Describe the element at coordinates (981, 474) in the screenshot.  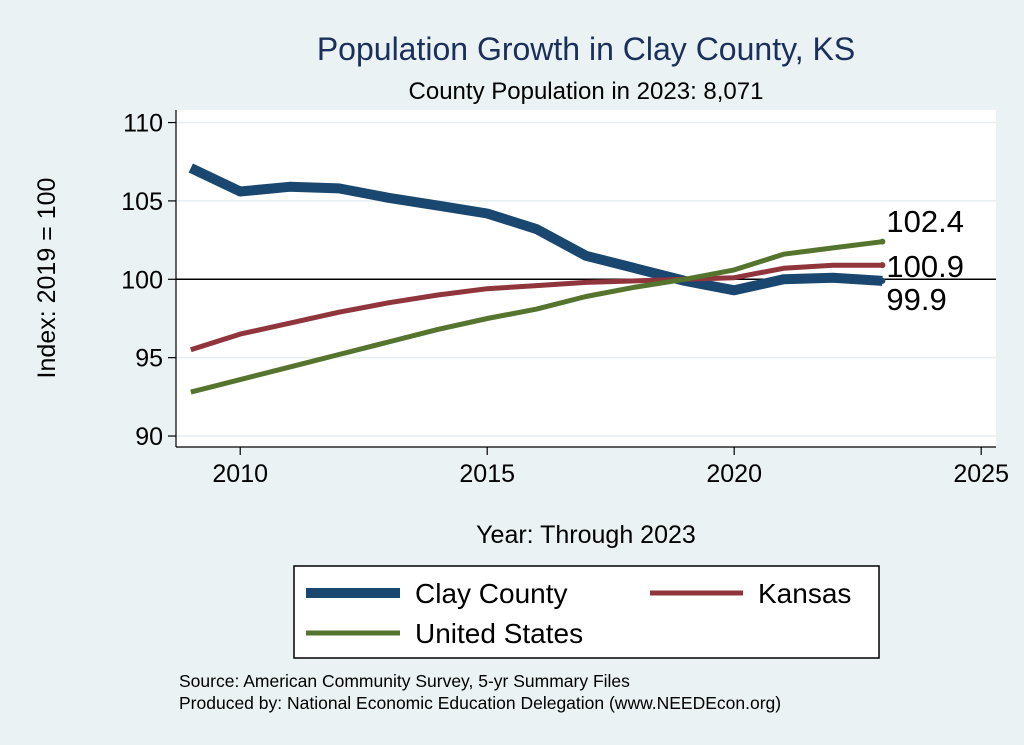
I see `x-tick-label-2025: 2025` at that location.